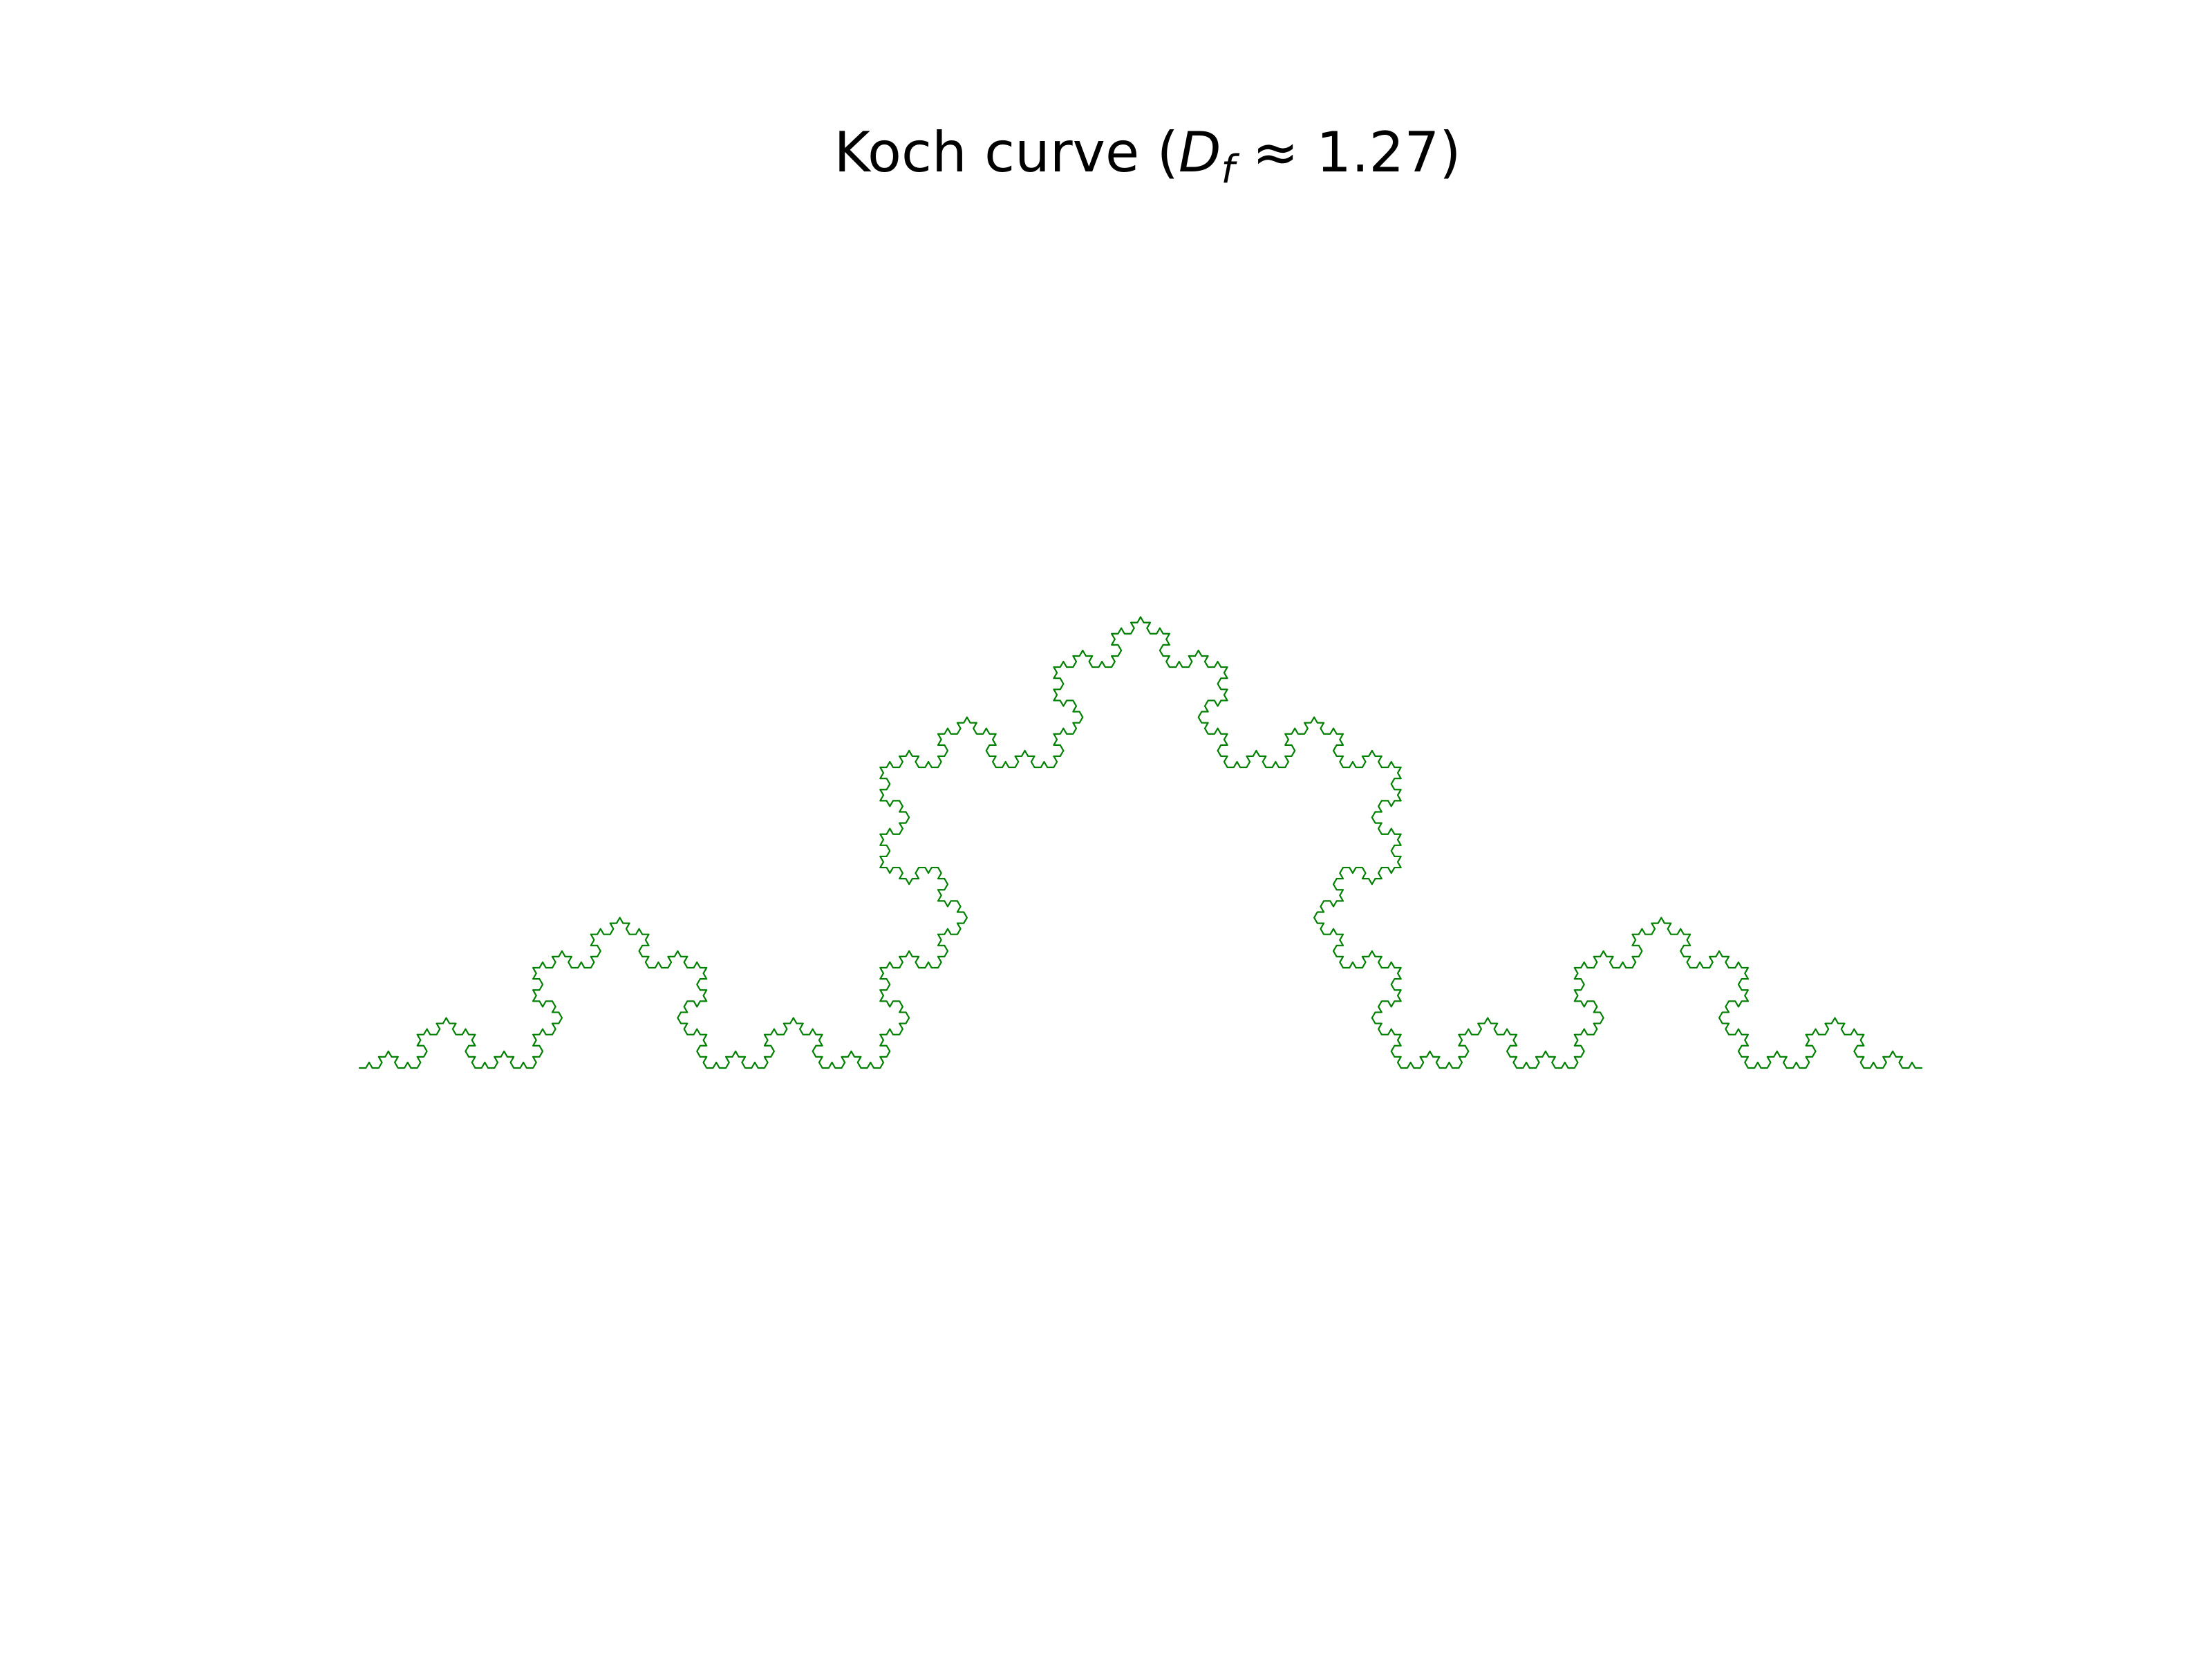 The width and height of the screenshot is (2212, 1659). Describe the element at coordinates (1006, 152) in the screenshot. I see `title-prefix: Koch curve (` at that location.